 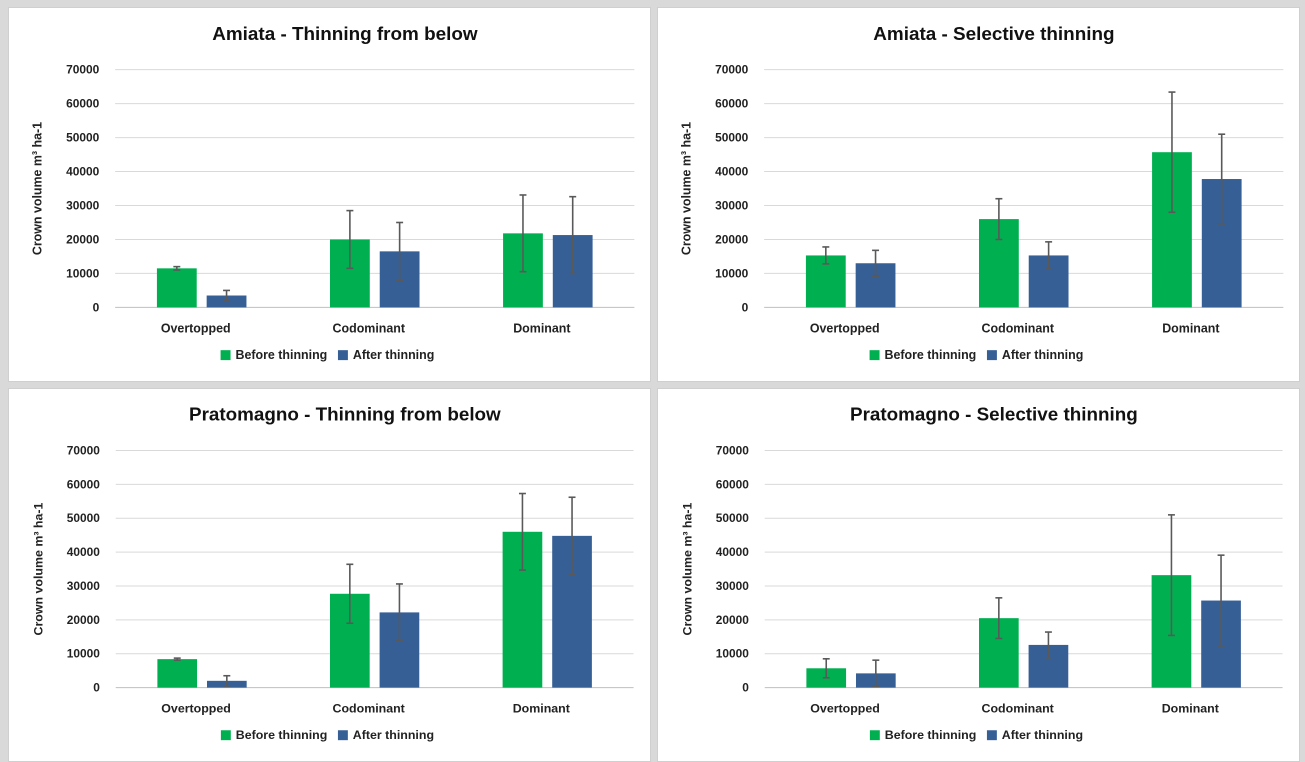 What do you see at coordinates (993, 34) in the screenshot?
I see `chart-title: Amiata - Selective thinning` at bounding box center [993, 34].